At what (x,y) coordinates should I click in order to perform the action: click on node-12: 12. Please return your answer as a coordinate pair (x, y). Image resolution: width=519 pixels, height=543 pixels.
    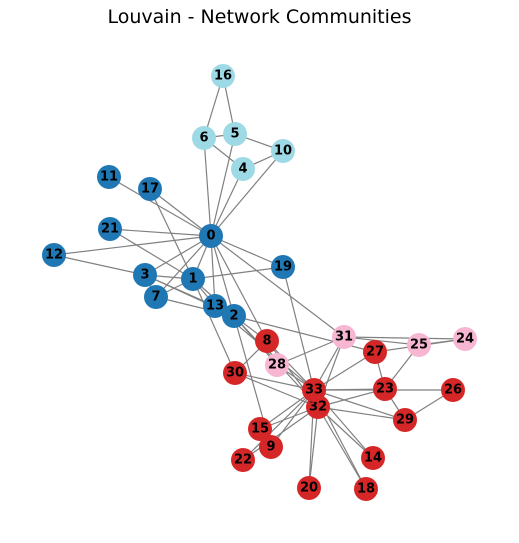
    Looking at the image, I should click on (54, 255).